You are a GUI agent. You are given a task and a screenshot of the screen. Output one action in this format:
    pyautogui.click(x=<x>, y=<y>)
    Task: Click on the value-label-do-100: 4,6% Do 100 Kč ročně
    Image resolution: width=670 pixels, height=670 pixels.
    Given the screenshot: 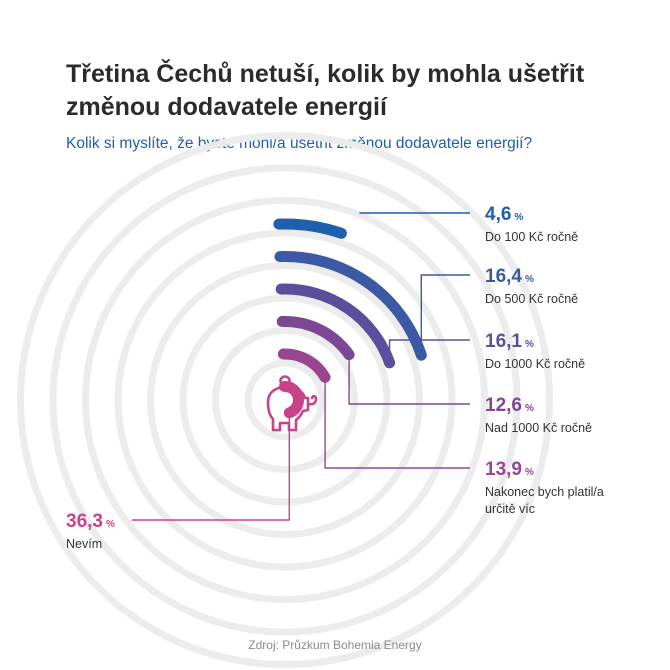 What is the action you would take?
    pyautogui.click(x=531, y=225)
    